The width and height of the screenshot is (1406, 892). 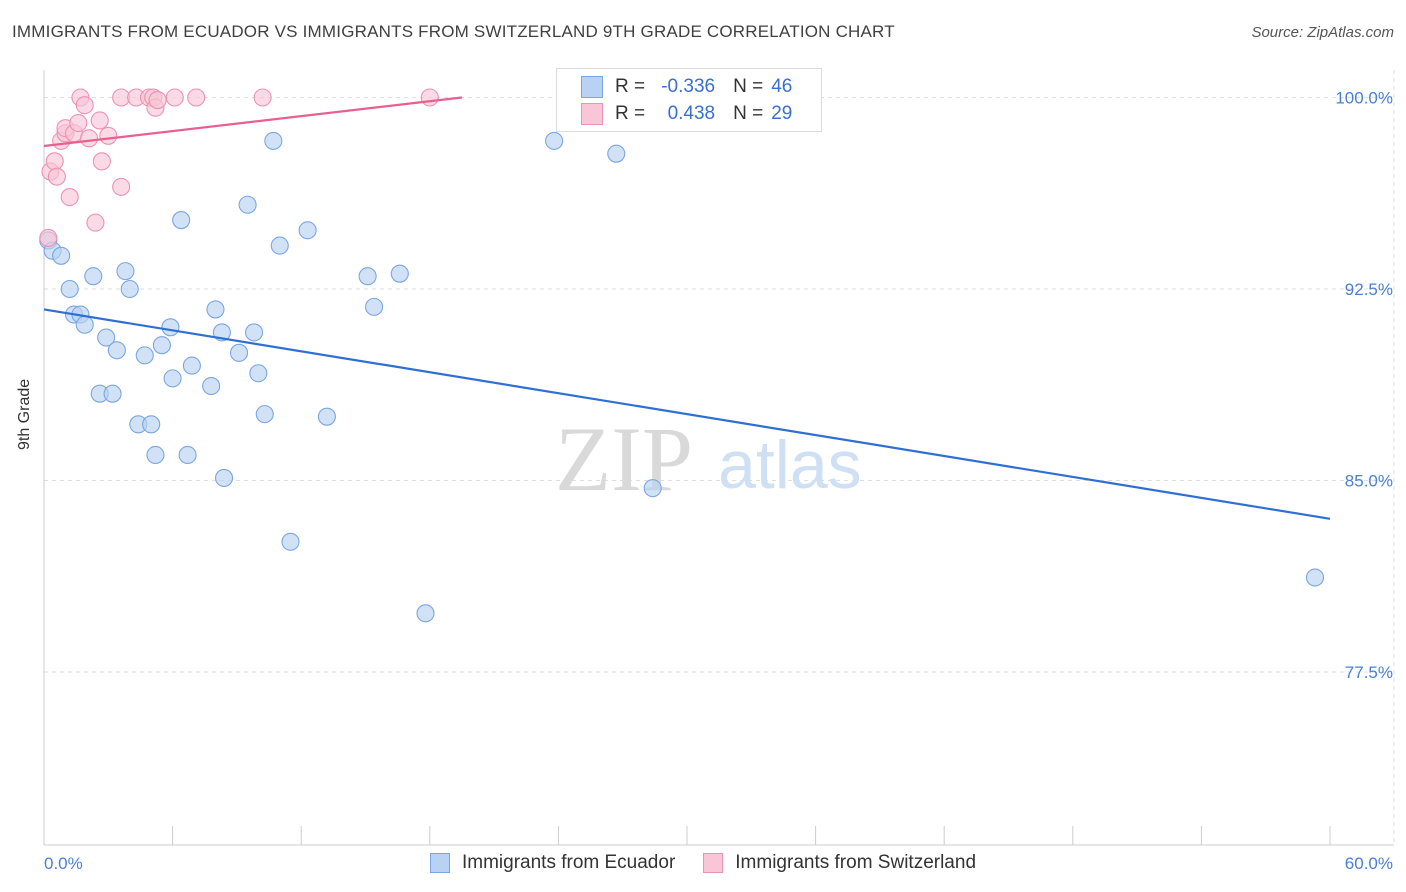 What do you see at coordinates (63, 863) in the screenshot?
I see `x-tick-label: 0.0%` at bounding box center [63, 863].